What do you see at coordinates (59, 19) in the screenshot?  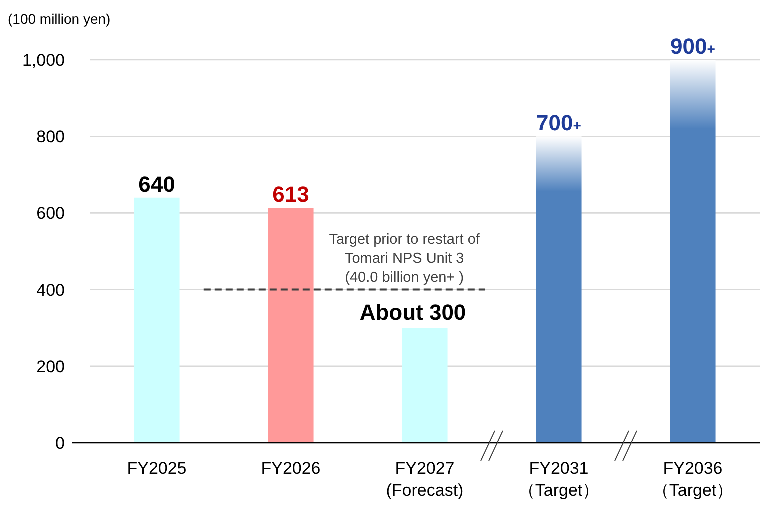 I see `y-axis-title: (100 million yen)` at bounding box center [59, 19].